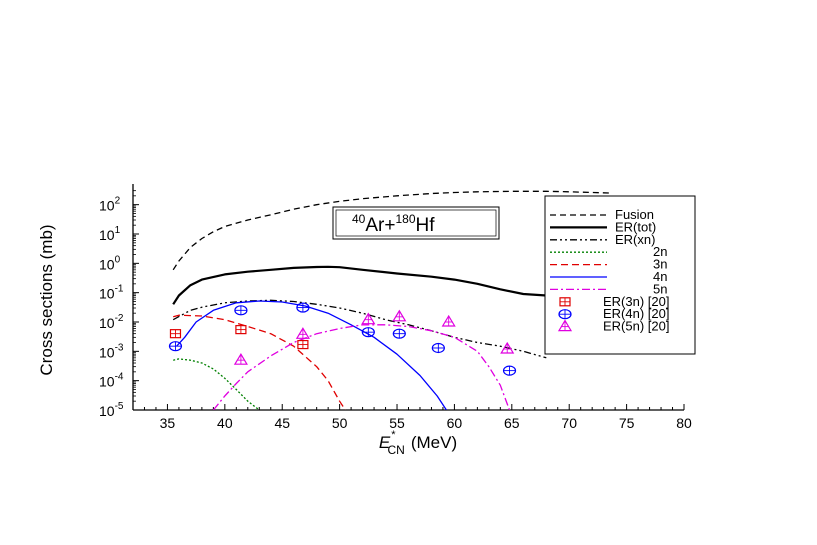 The image size is (817, 545). Describe the element at coordinates (660, 251) in the screenshot. I see `legend-label: 2n` at that location.